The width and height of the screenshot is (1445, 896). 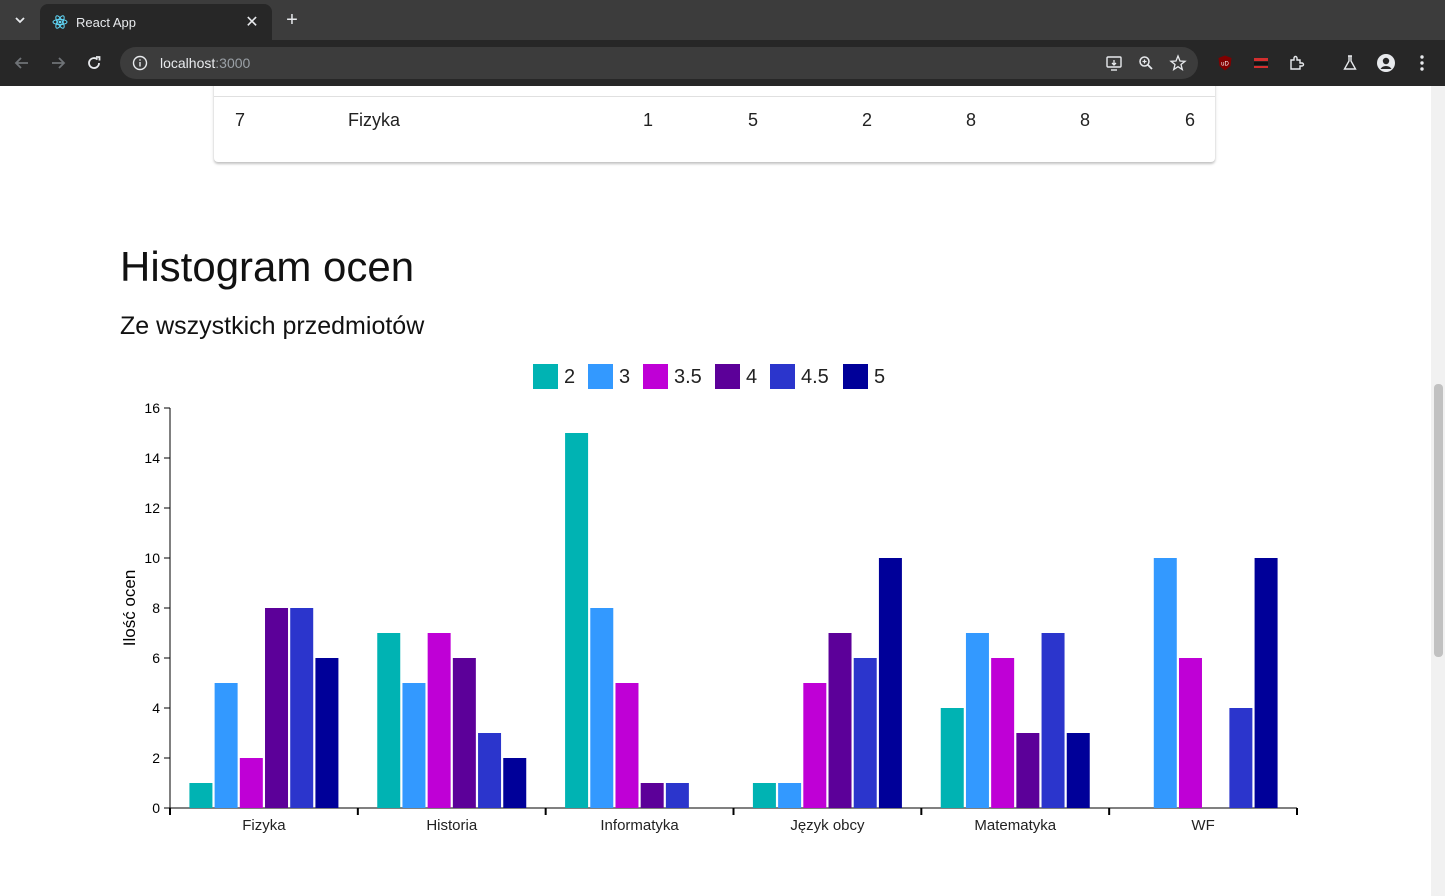 What do you see at coordinates (1190, 120) in the screenshot?
I see `table-cell-grade-5: 6` at bounding box center [1190, 120].